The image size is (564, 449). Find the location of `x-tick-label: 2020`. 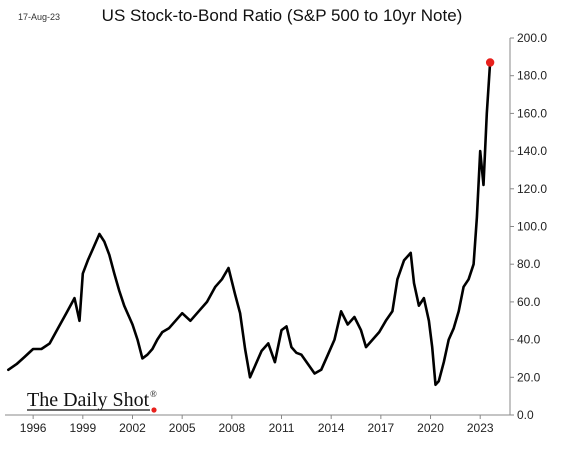

x-tick-label: 2020 is located at coordinates (430, 428).